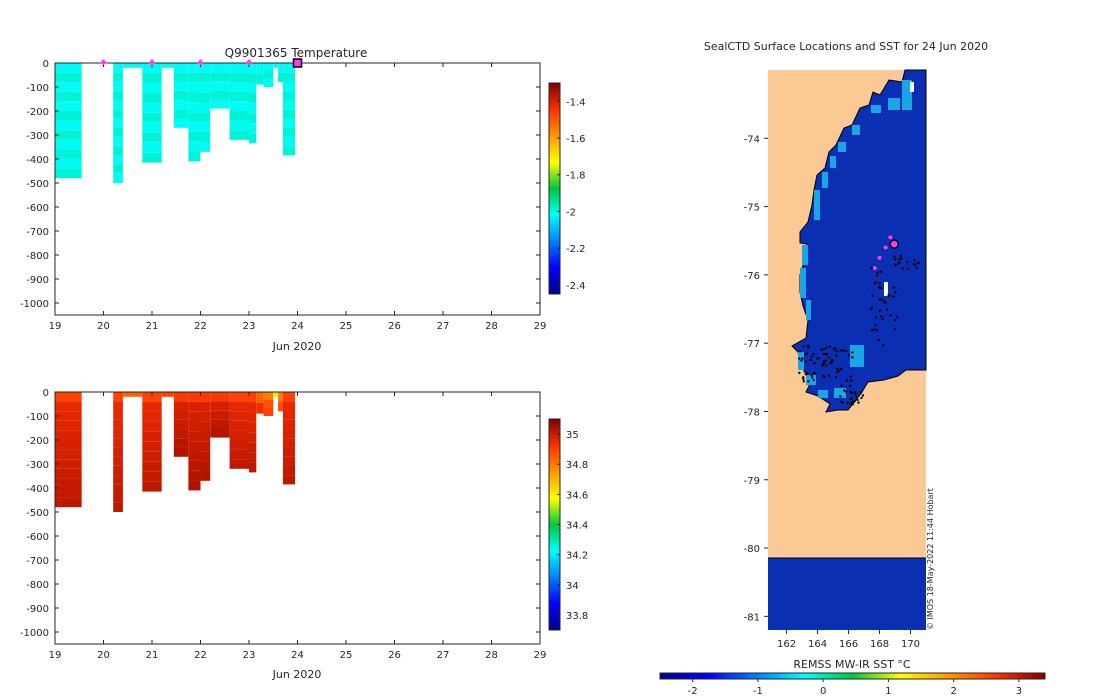 Image resolution: width=1100 pixels, height=700 pixels. What do you see at coordinates (443, 326) in the screenshot?
I see `x-tick-label: 27` at bounding box center [443, 326].